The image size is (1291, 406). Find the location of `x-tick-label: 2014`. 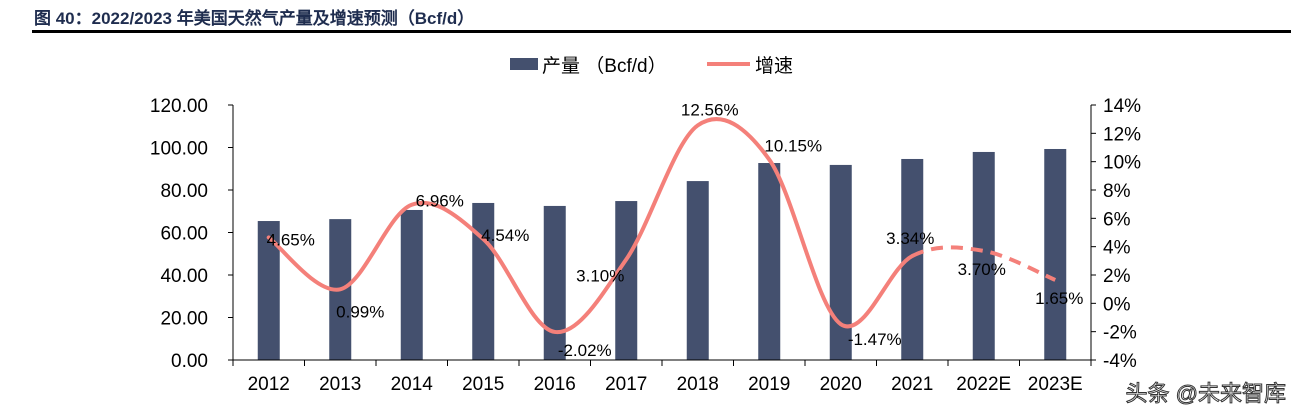

x-tick-label: 2014 is located at coordinates (412, 384).